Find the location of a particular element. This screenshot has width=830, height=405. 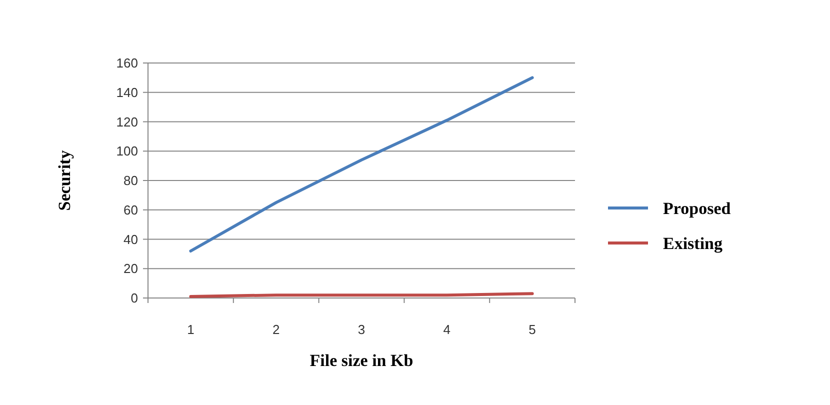

x-tick-label: 5 is located at coordinates (532, 329).